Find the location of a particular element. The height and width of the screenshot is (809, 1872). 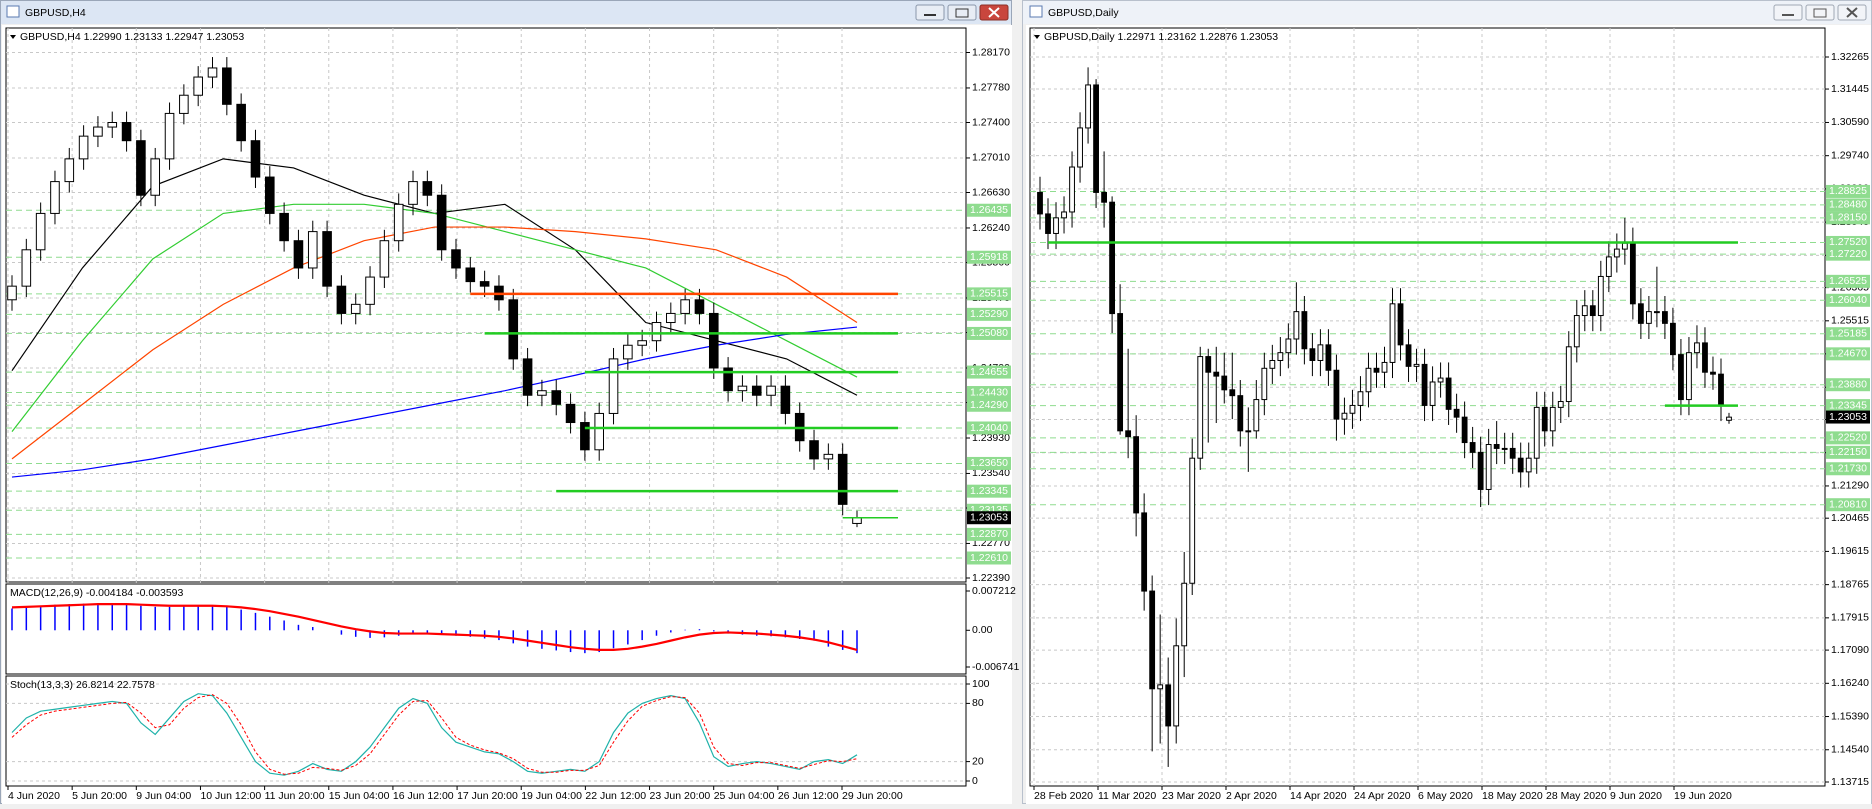

time-label: 26 Jun 12:00 is located at coordinates (808, 796).